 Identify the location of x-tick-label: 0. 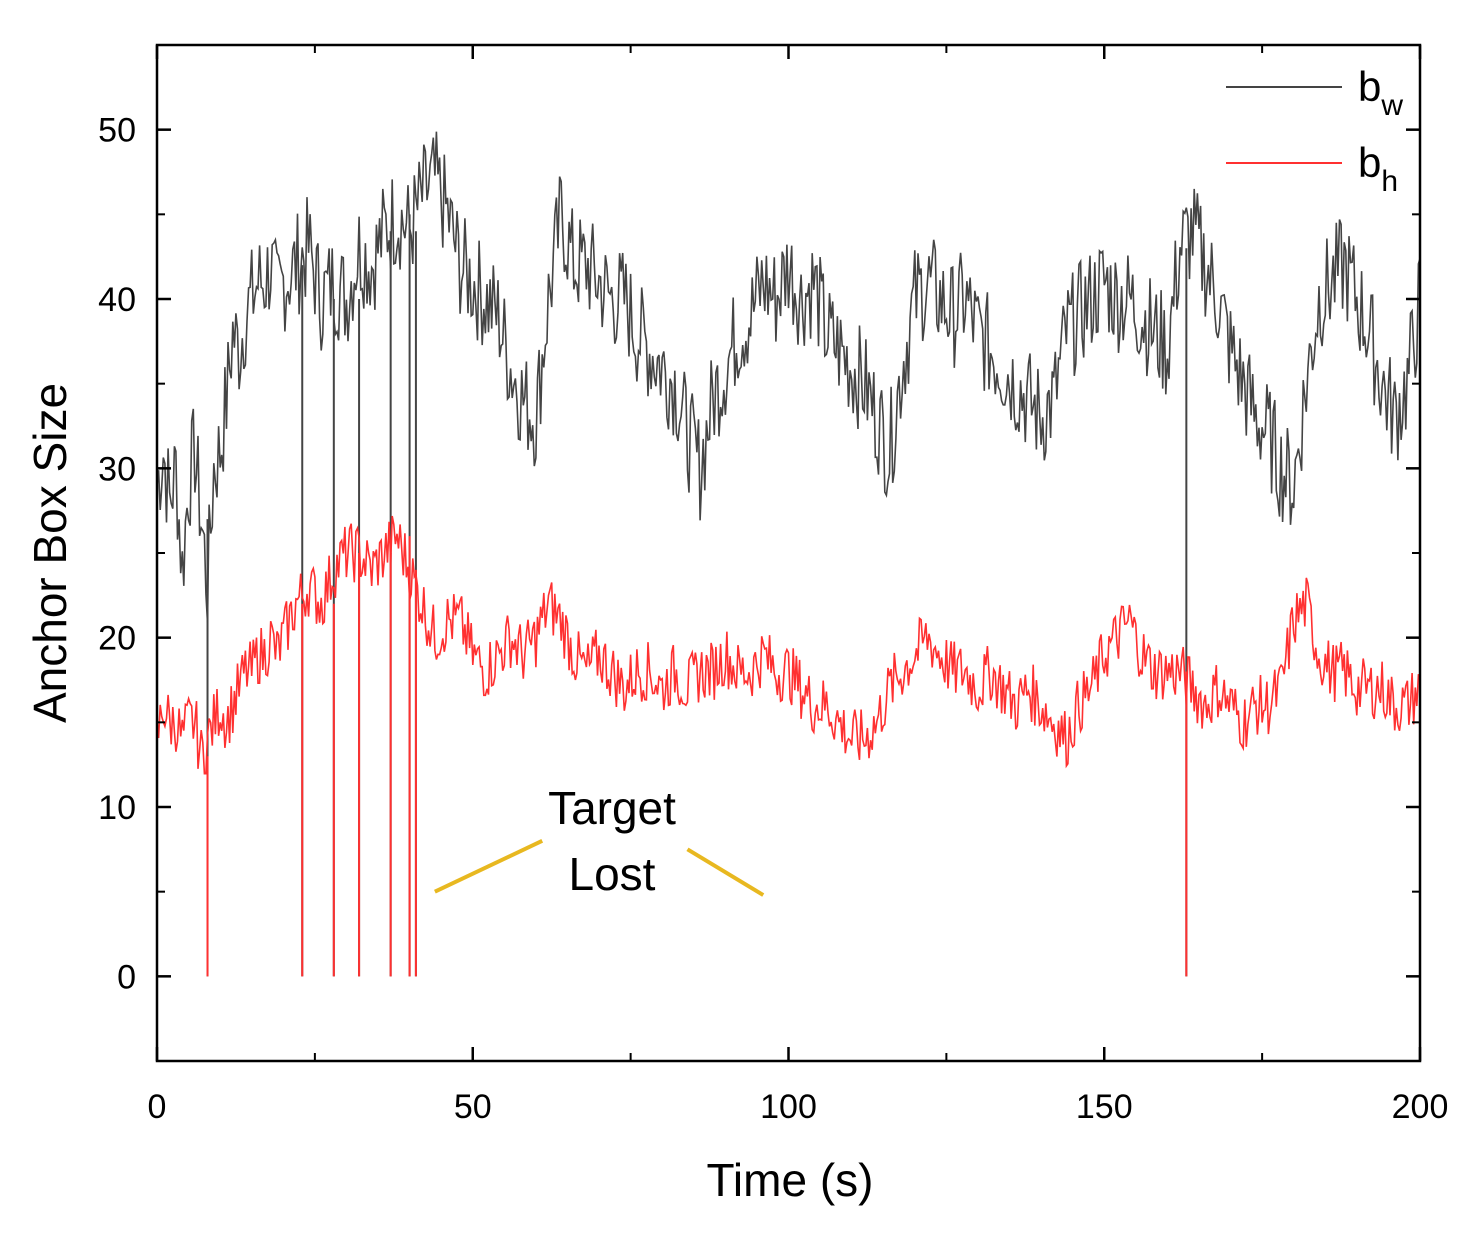
(157, 1107).